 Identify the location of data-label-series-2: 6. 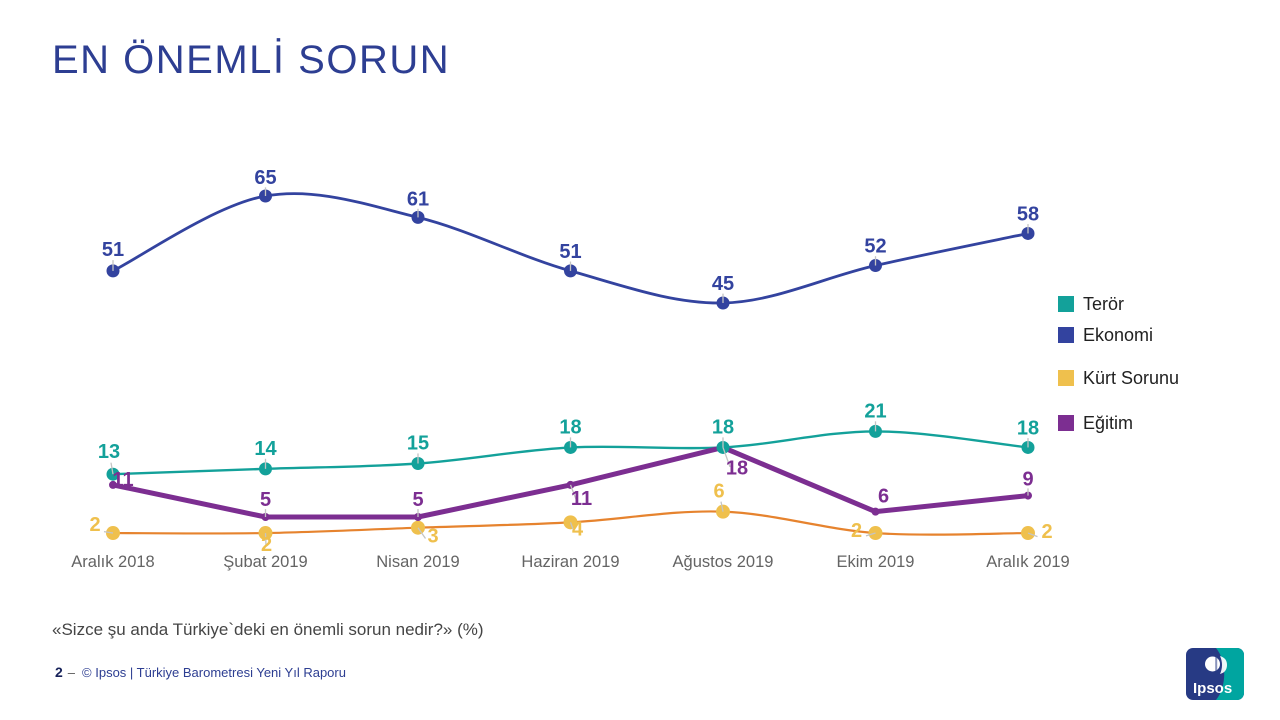
(718, 492).